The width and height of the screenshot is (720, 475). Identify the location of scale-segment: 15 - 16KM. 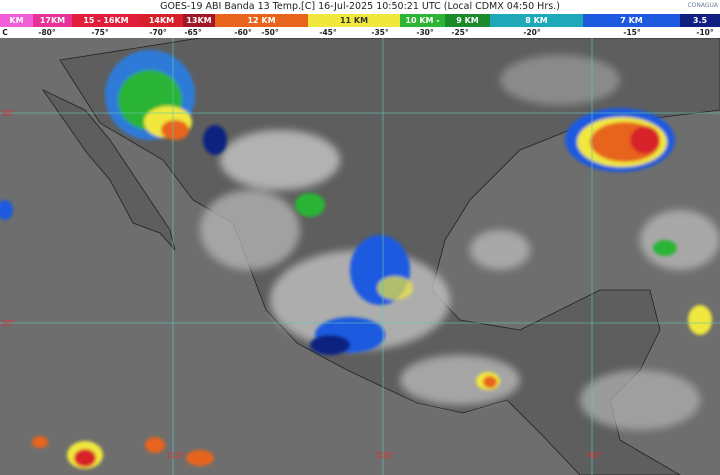
(106, 20).